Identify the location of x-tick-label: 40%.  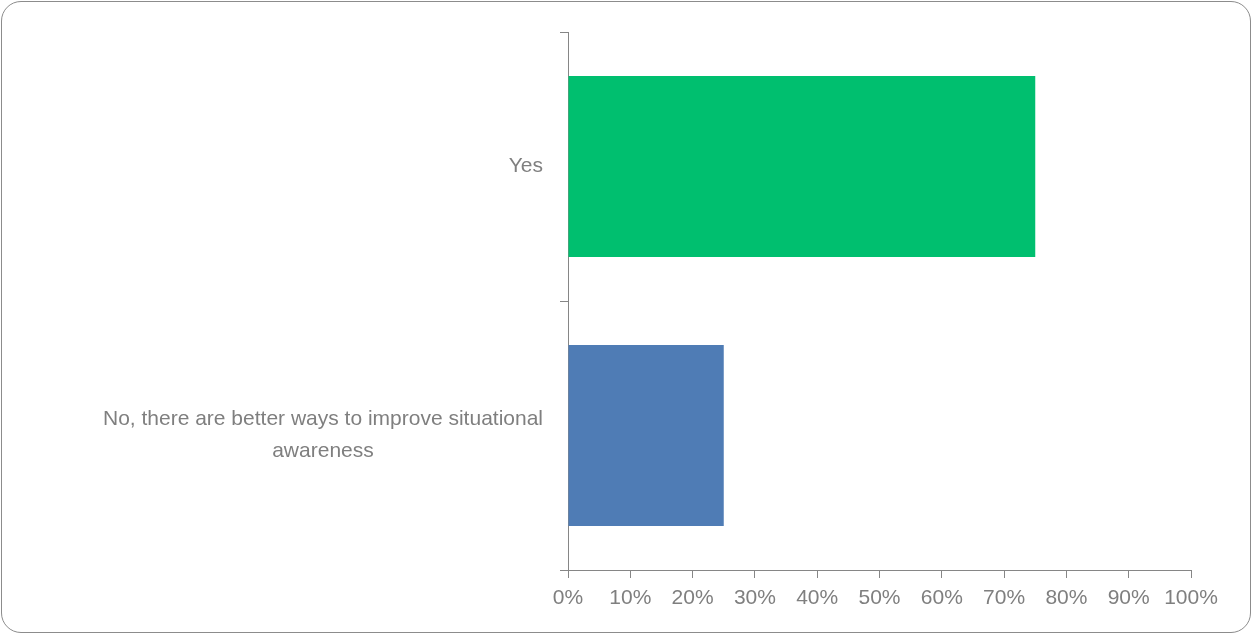
(817, 597).